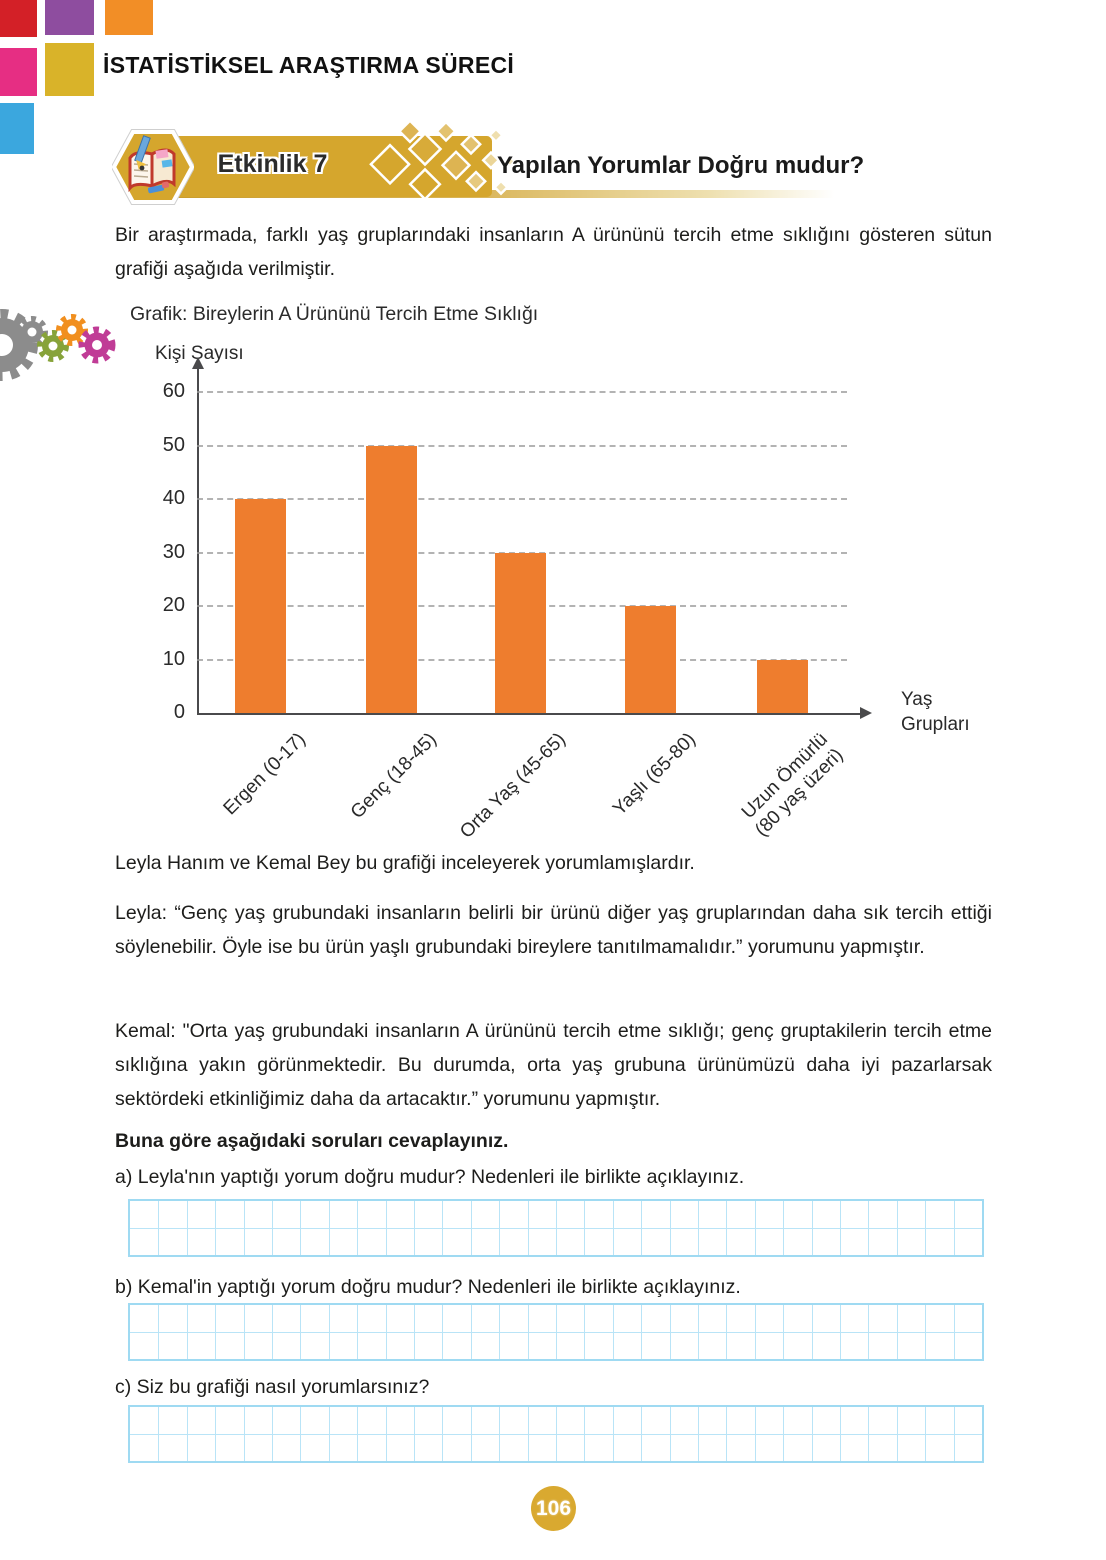 The image size is (1106, 1560). What do you see at coordinates (173, 658) in the screenshot?
I see `y-tick-label: 10` at bounding box center [173, 658].